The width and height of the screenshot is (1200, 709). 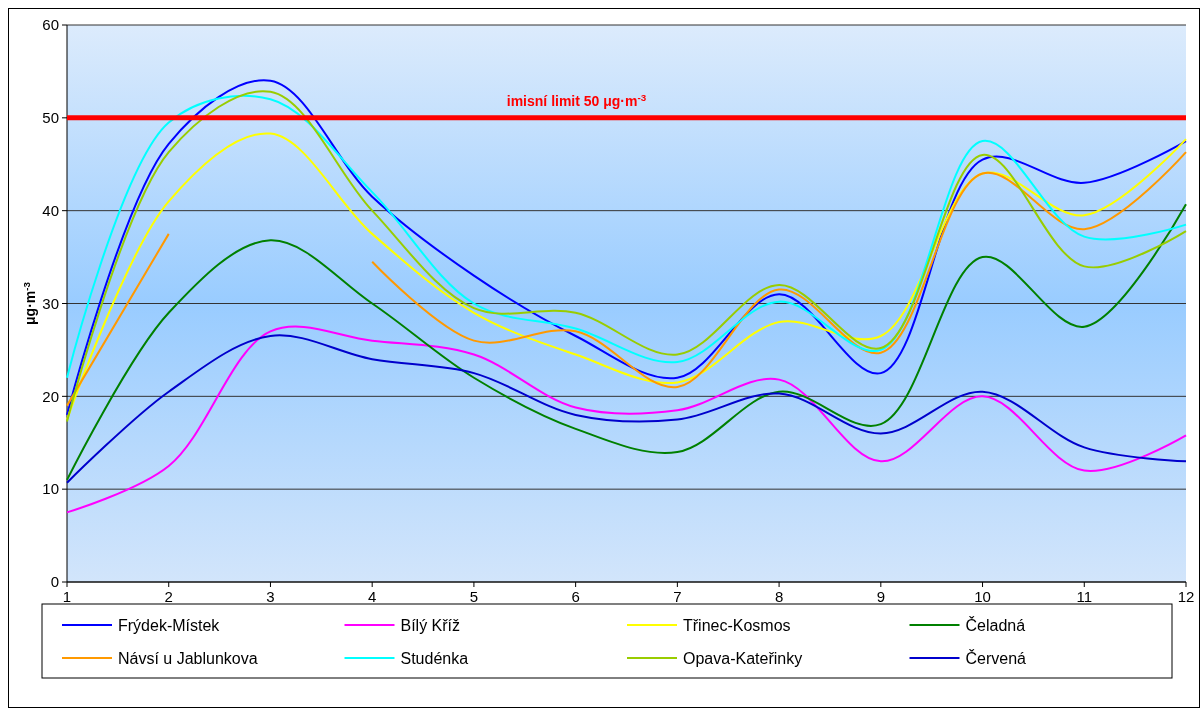 What do you see at coordinates (434, 658) in the screenshot?
I see `legend-label: Studénka` at bounding box center [434, 658].